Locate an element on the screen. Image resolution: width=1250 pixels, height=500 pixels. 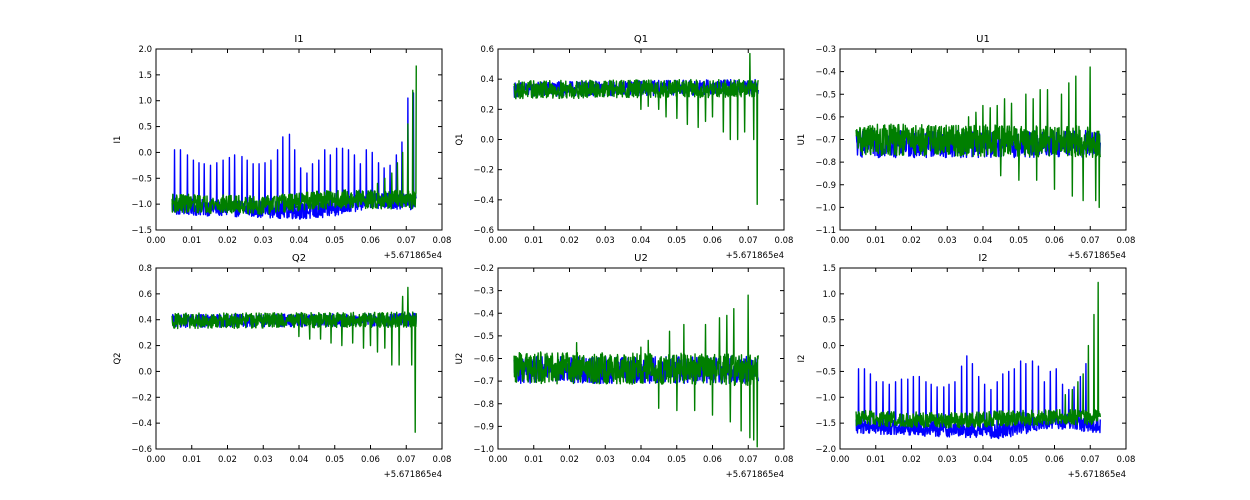
panel-title: I2 is located at coordinates (982, 258).